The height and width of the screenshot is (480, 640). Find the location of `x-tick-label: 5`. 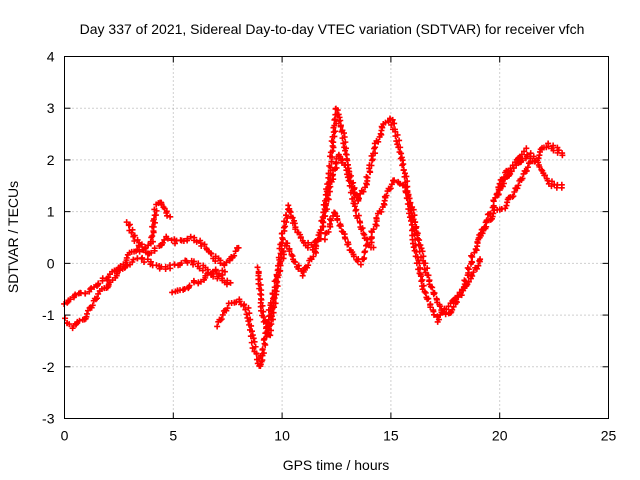

x-tick-label: 5 is located at coordinates (173, 436).